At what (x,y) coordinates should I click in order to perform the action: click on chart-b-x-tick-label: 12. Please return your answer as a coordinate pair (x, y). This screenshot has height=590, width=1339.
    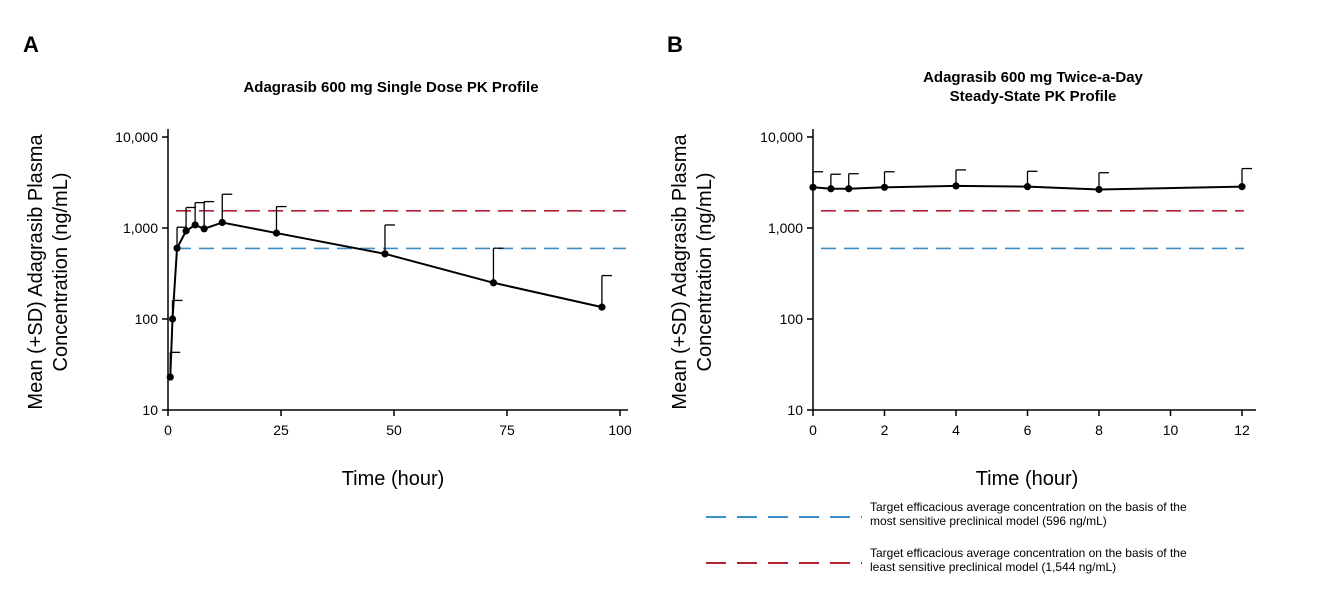
    Looking at the image, I should click on (1242, 430).